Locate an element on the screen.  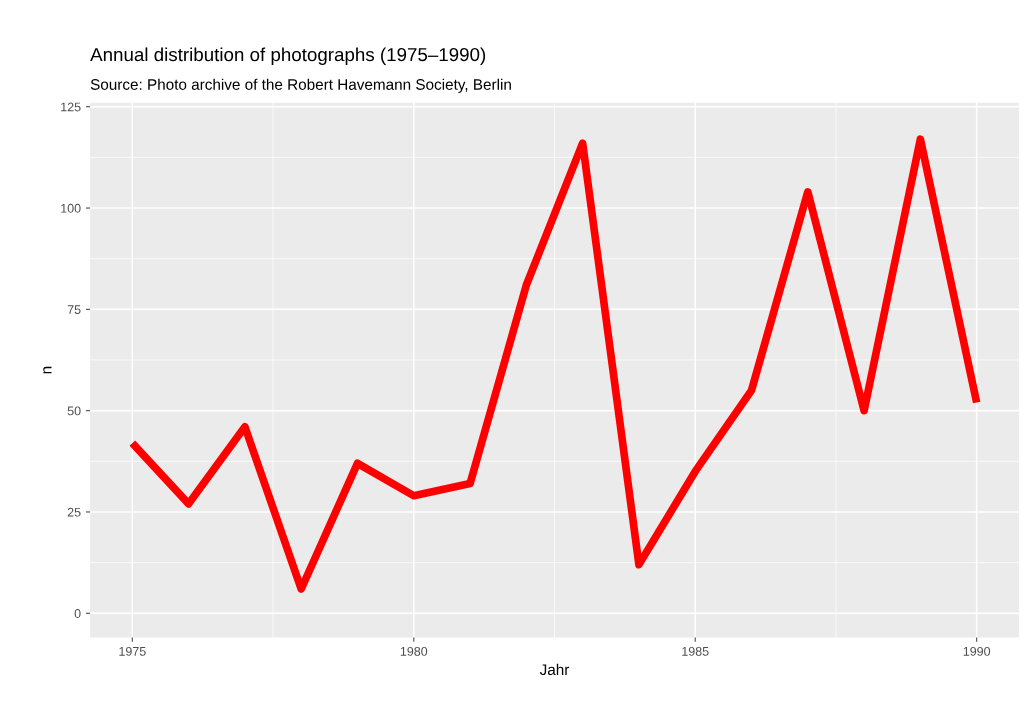
x-tick-label: 1975 is located at coordinates (132, 651).